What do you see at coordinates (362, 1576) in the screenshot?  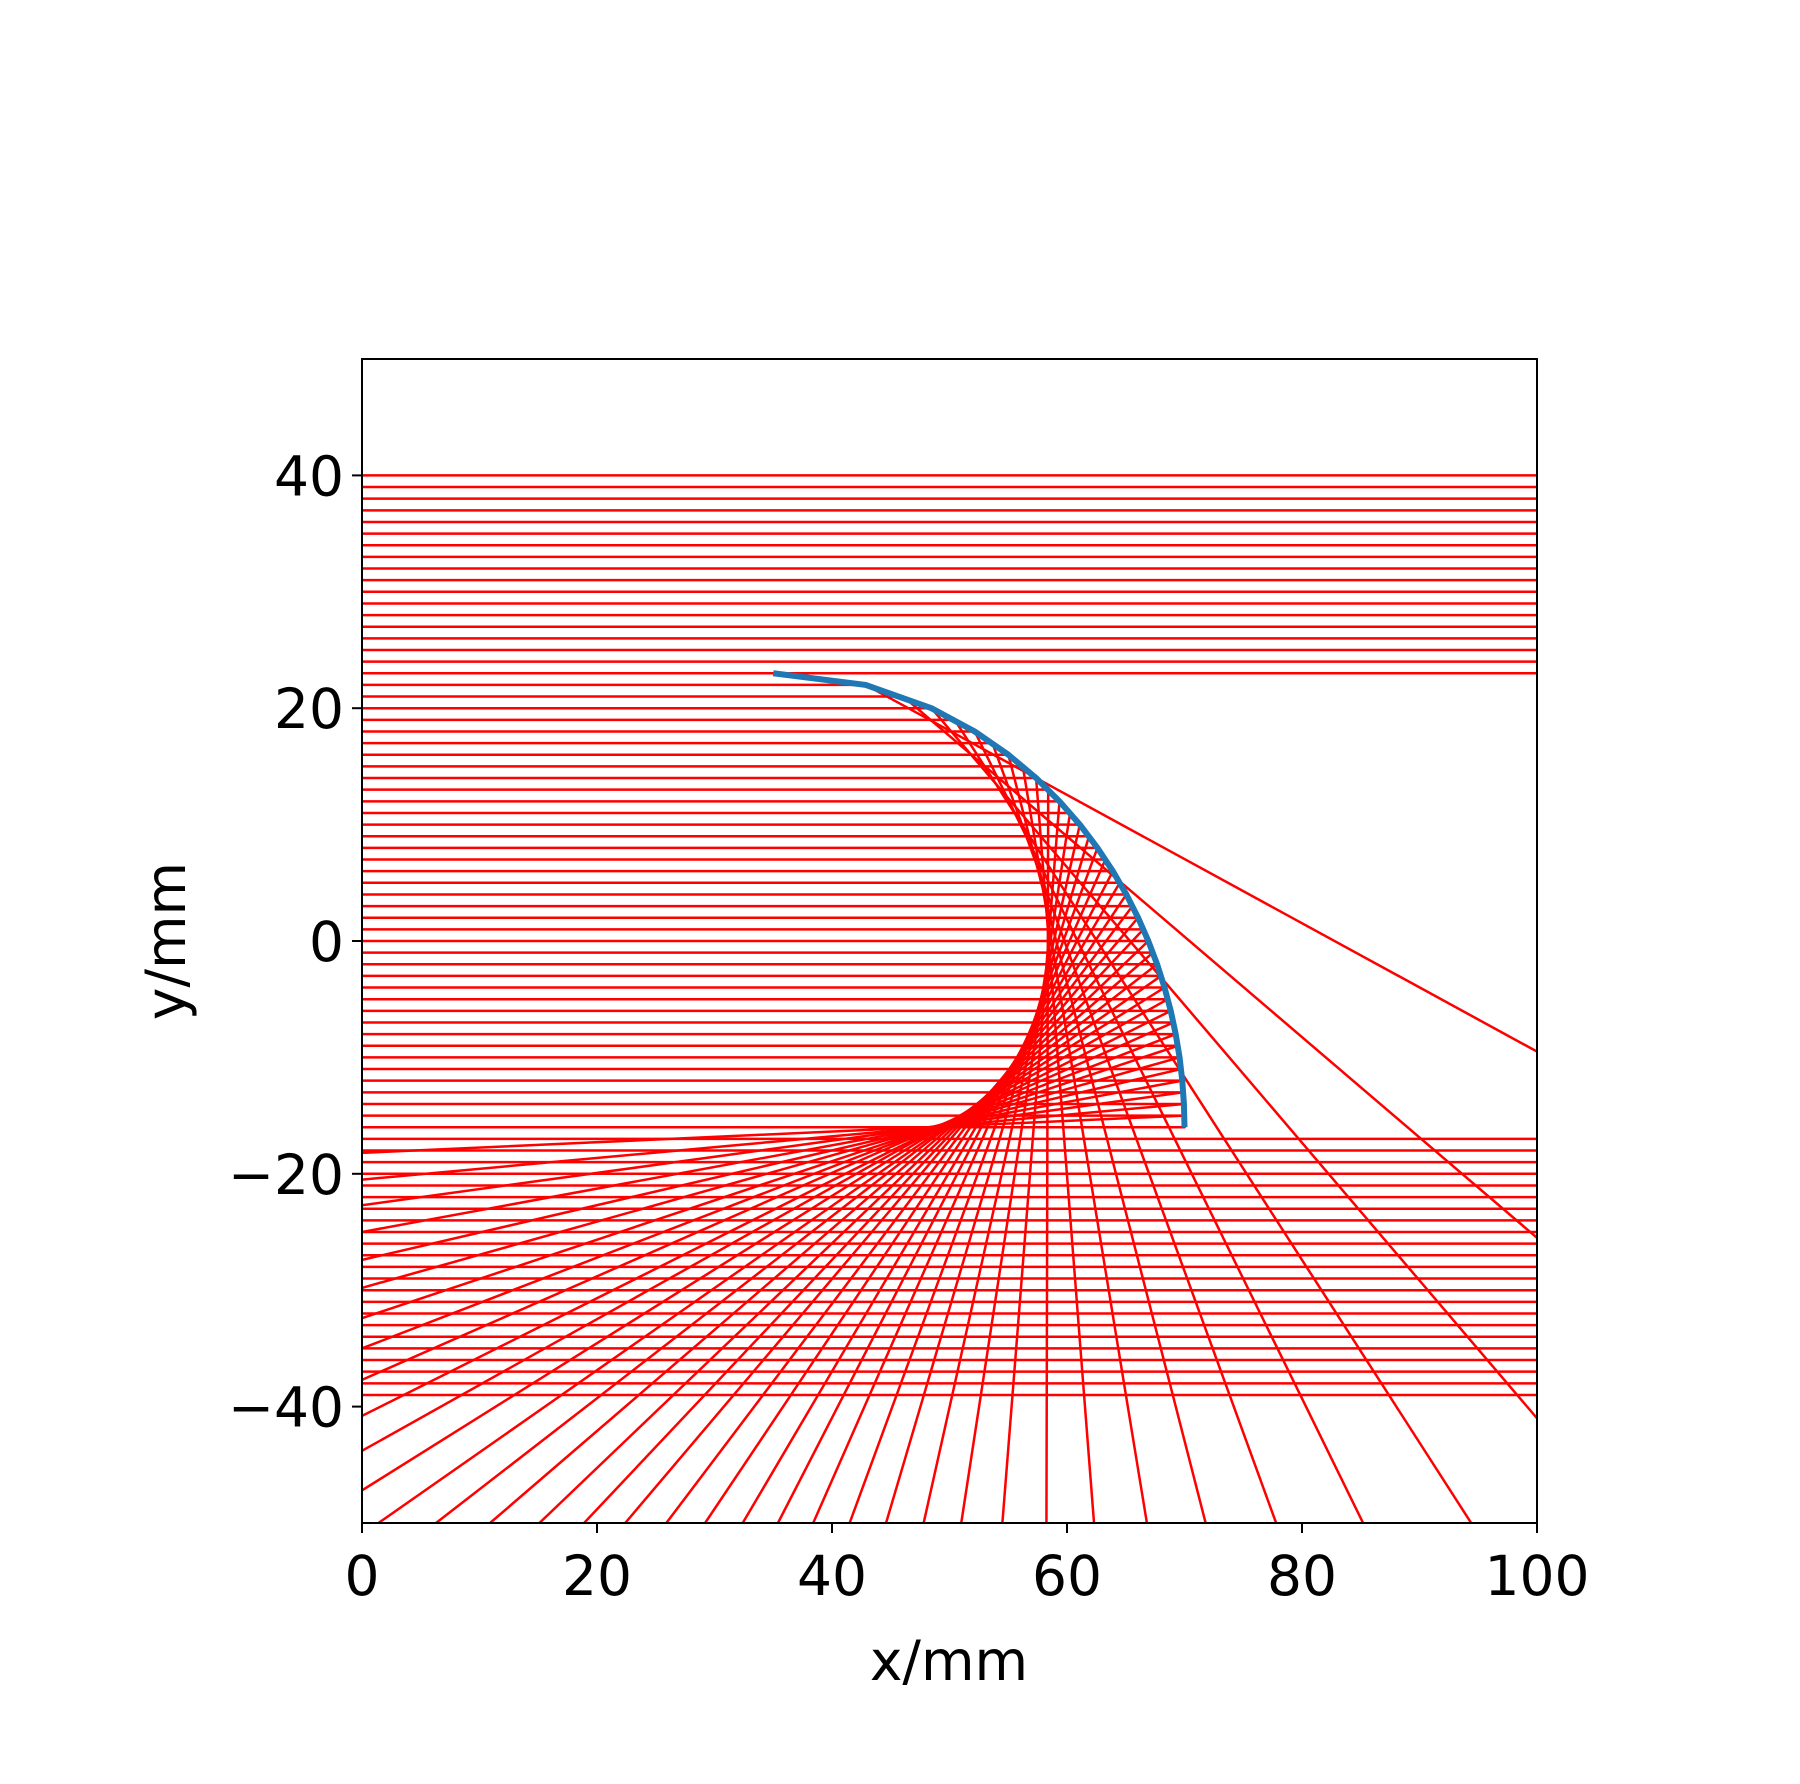 I see `x-tick-label: 0` at bounding box center [362, 1576].